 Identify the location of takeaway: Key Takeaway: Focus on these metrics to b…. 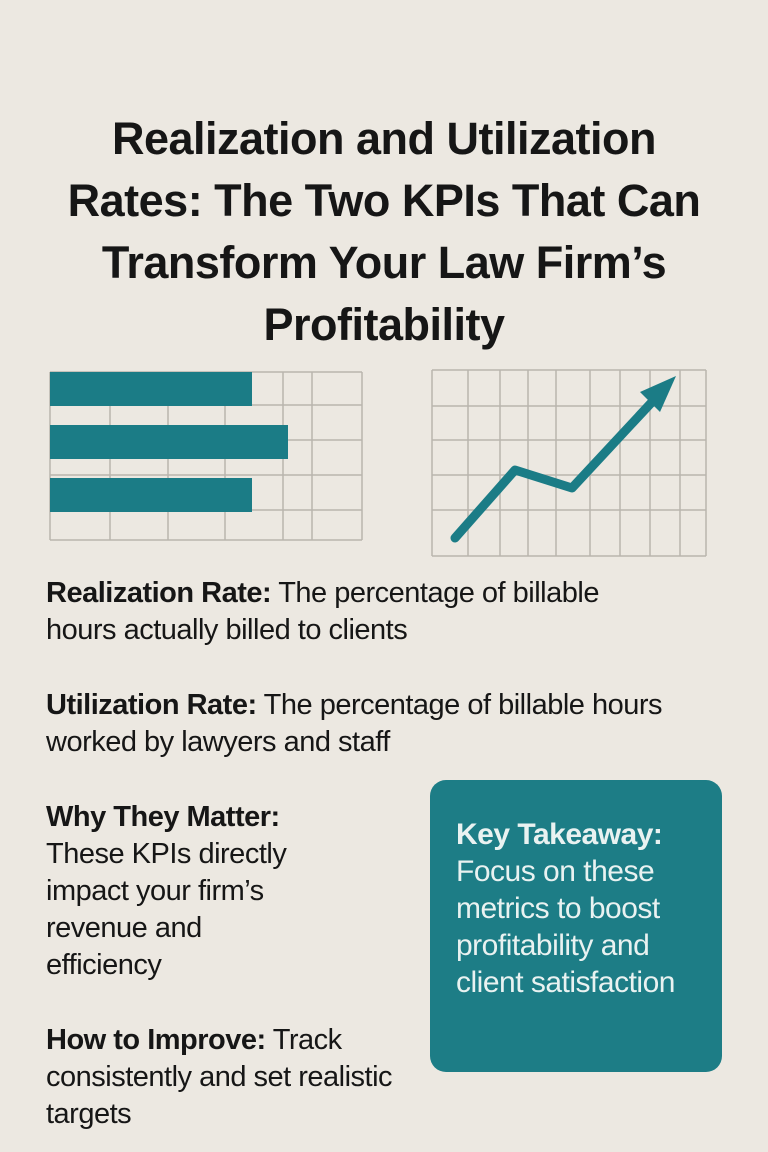
(586, 908).